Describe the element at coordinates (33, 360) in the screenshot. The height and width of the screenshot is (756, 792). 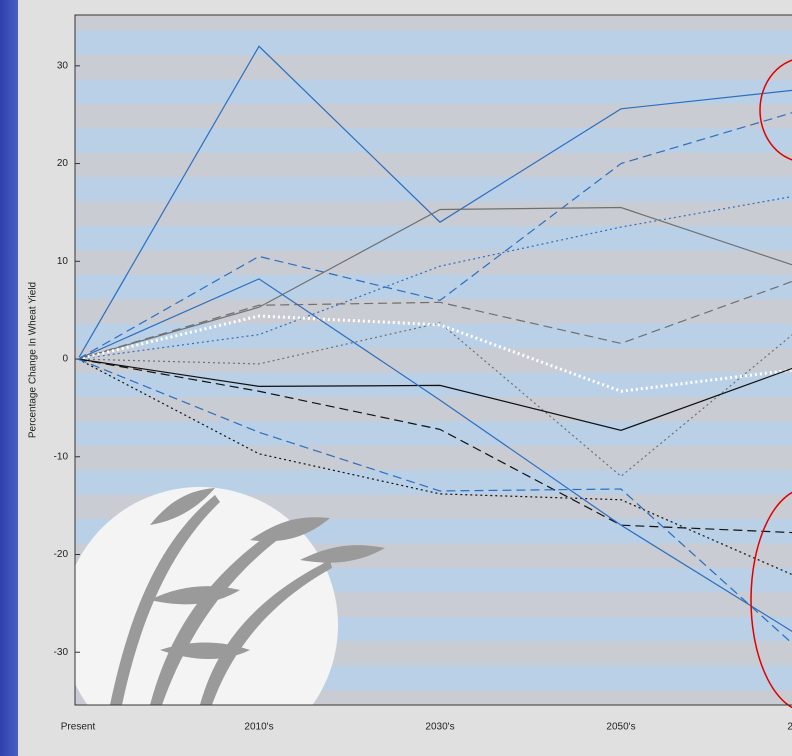
I see `y-axis-label: Percentage Change In Wheat Yield` at that location.